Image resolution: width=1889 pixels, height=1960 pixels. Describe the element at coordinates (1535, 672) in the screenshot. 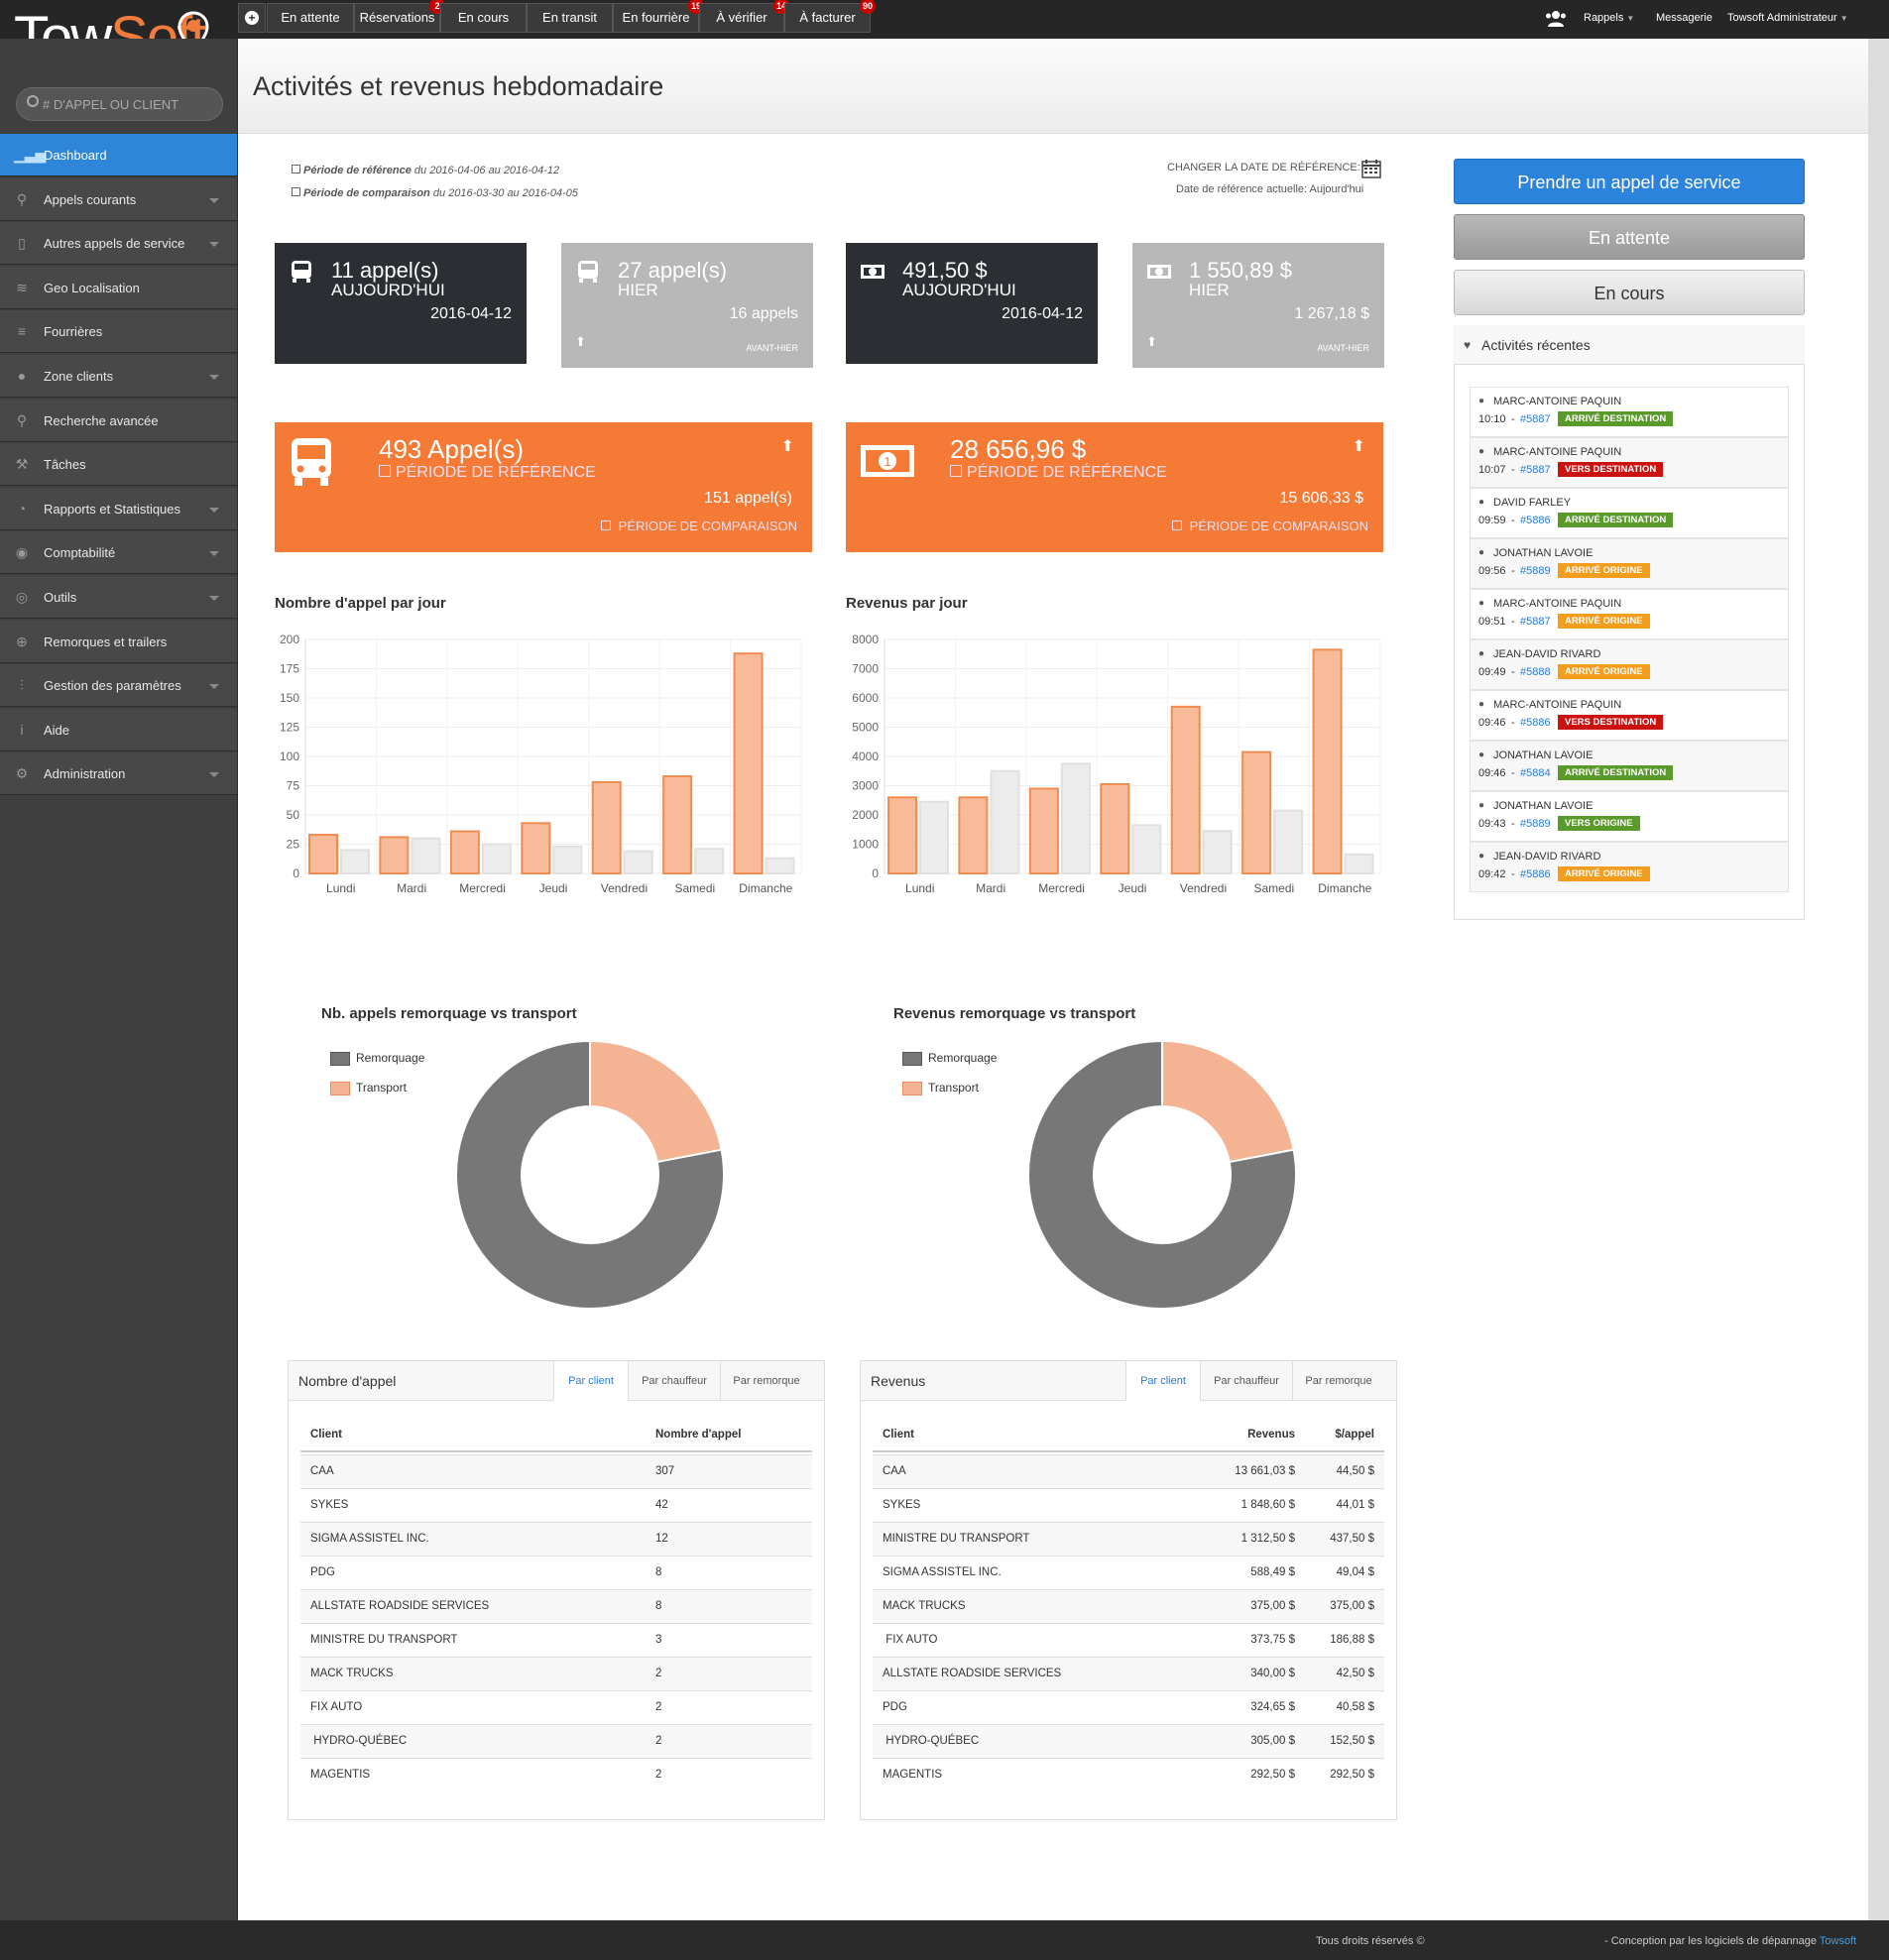

I see `call-link: #5888` at that location.